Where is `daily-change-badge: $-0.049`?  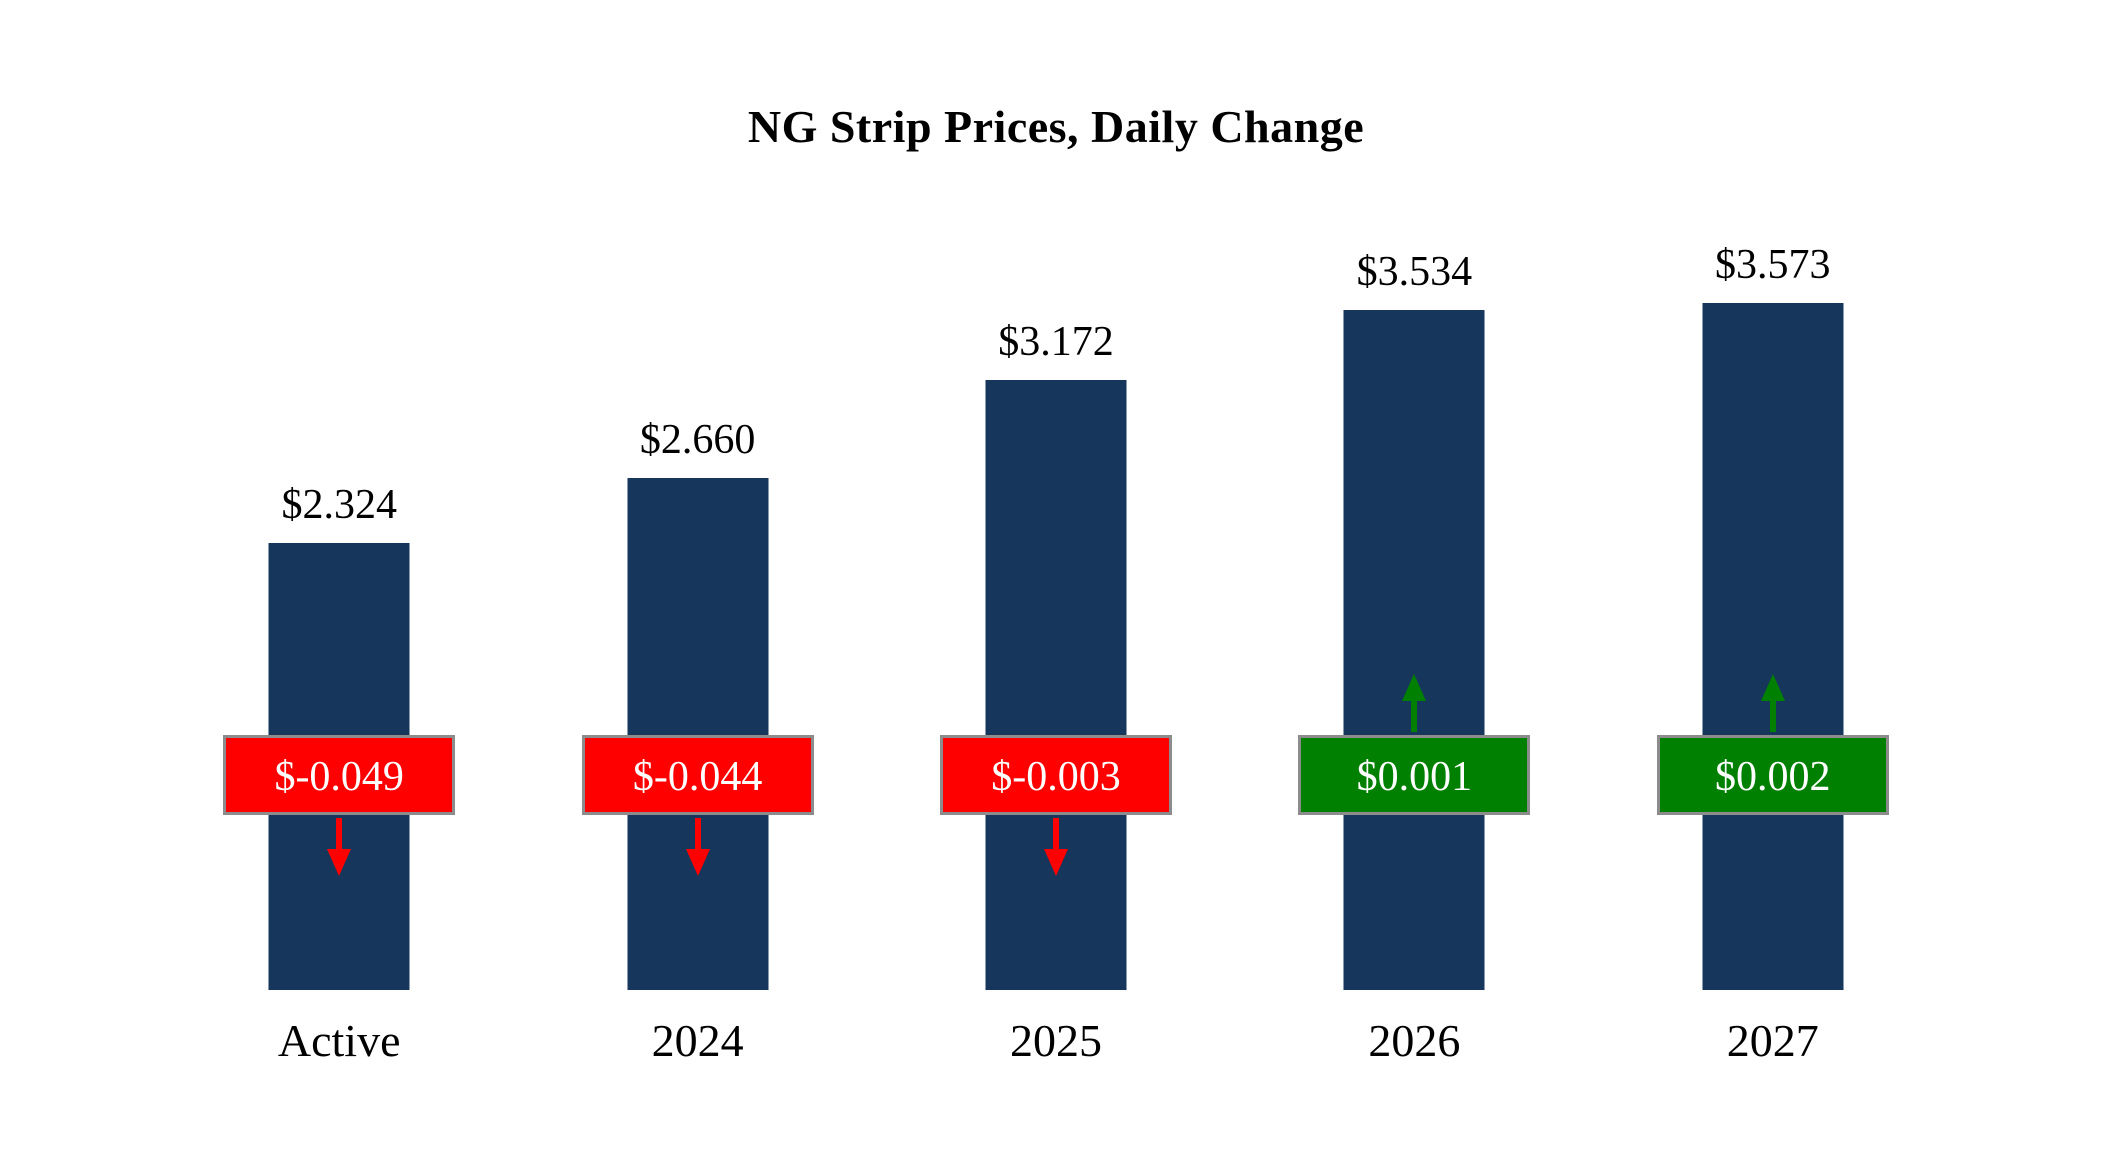
daily-change-badge: $-0.049 is located at coordinates (339, 775).